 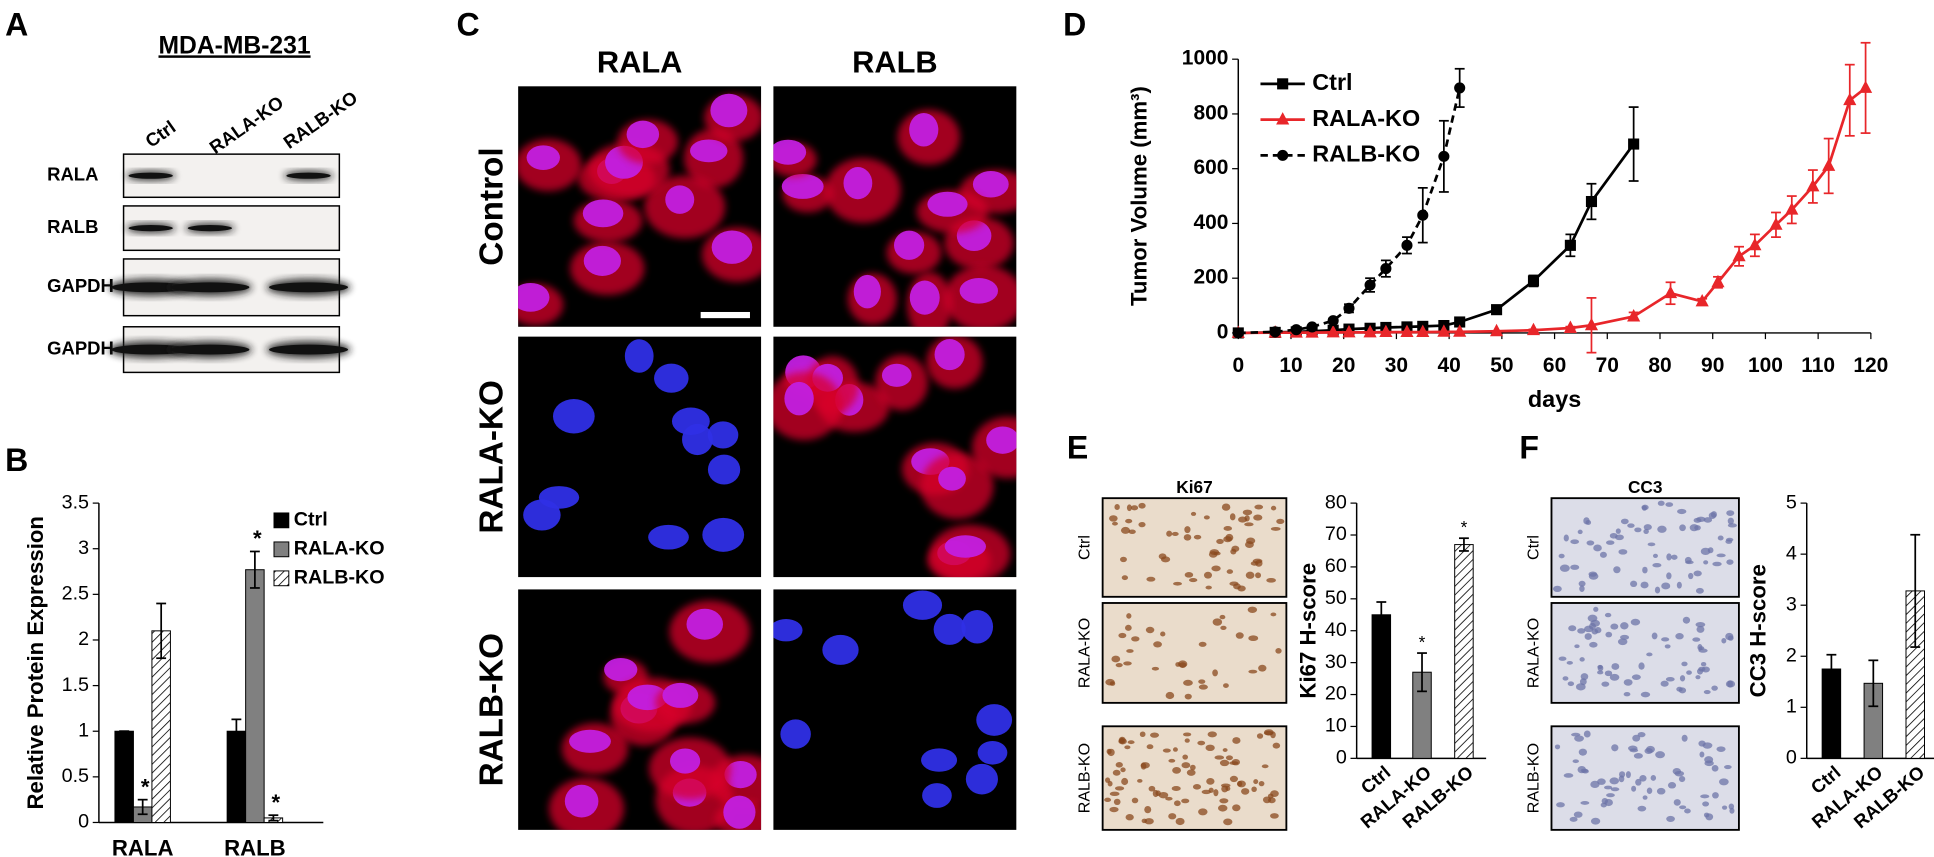 I want to click on y-tick-label: 1, so click(x=1791, y=707).